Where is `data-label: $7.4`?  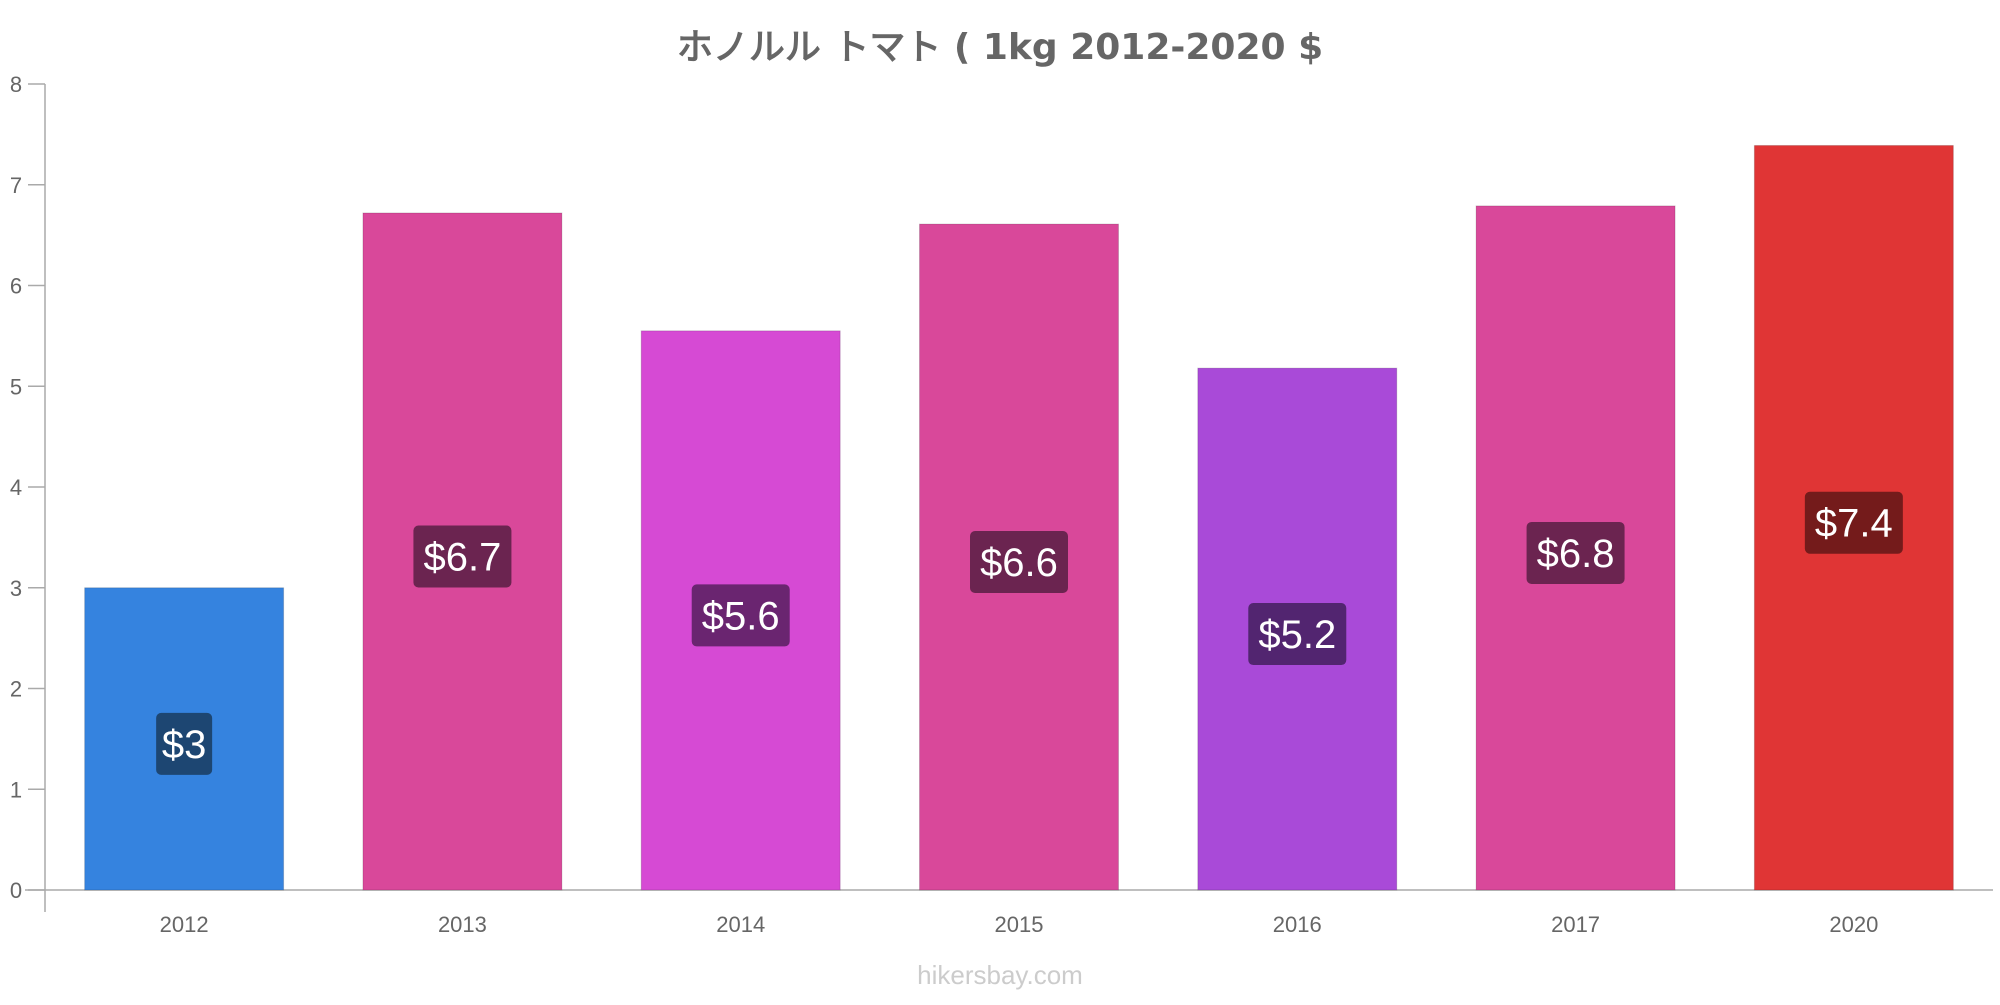
data-label: $7.4 is located at coordinates (1854, 524).